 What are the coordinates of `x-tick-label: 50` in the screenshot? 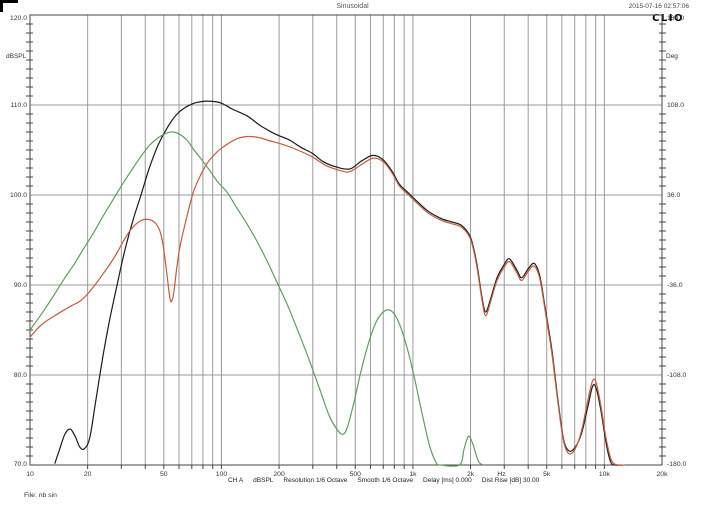 It's located at (164, 474).